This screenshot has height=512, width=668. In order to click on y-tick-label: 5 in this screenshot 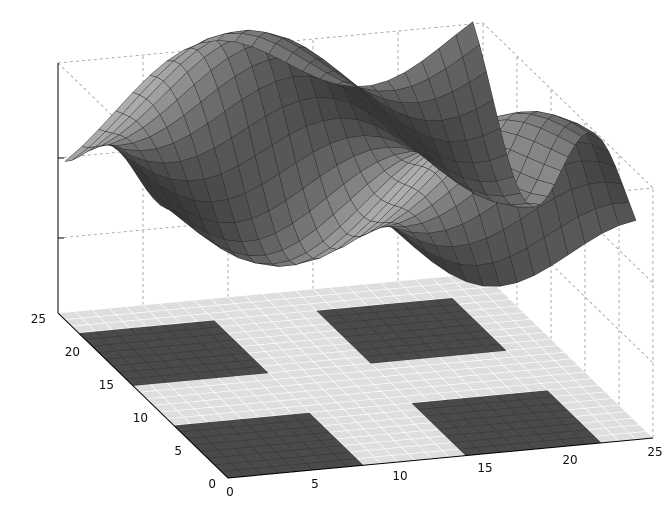, I will do `click(178, 451)`.